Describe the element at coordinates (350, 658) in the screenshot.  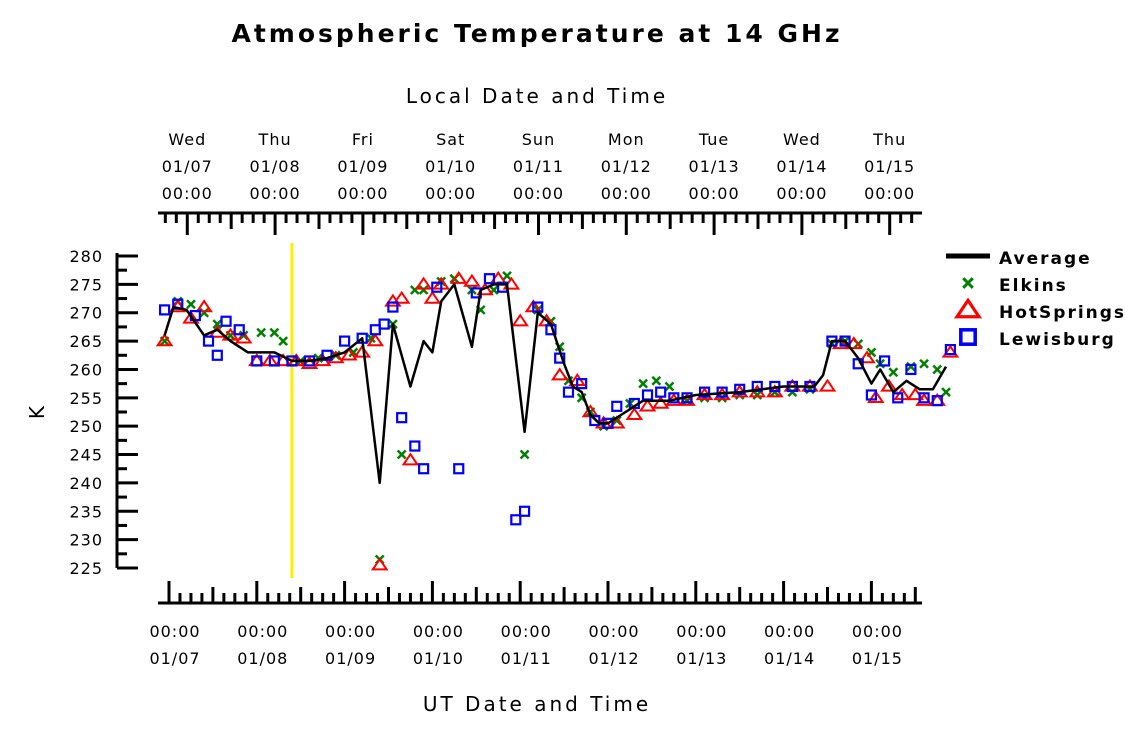
I see `bottom-tick-date: 01/09` at that location.